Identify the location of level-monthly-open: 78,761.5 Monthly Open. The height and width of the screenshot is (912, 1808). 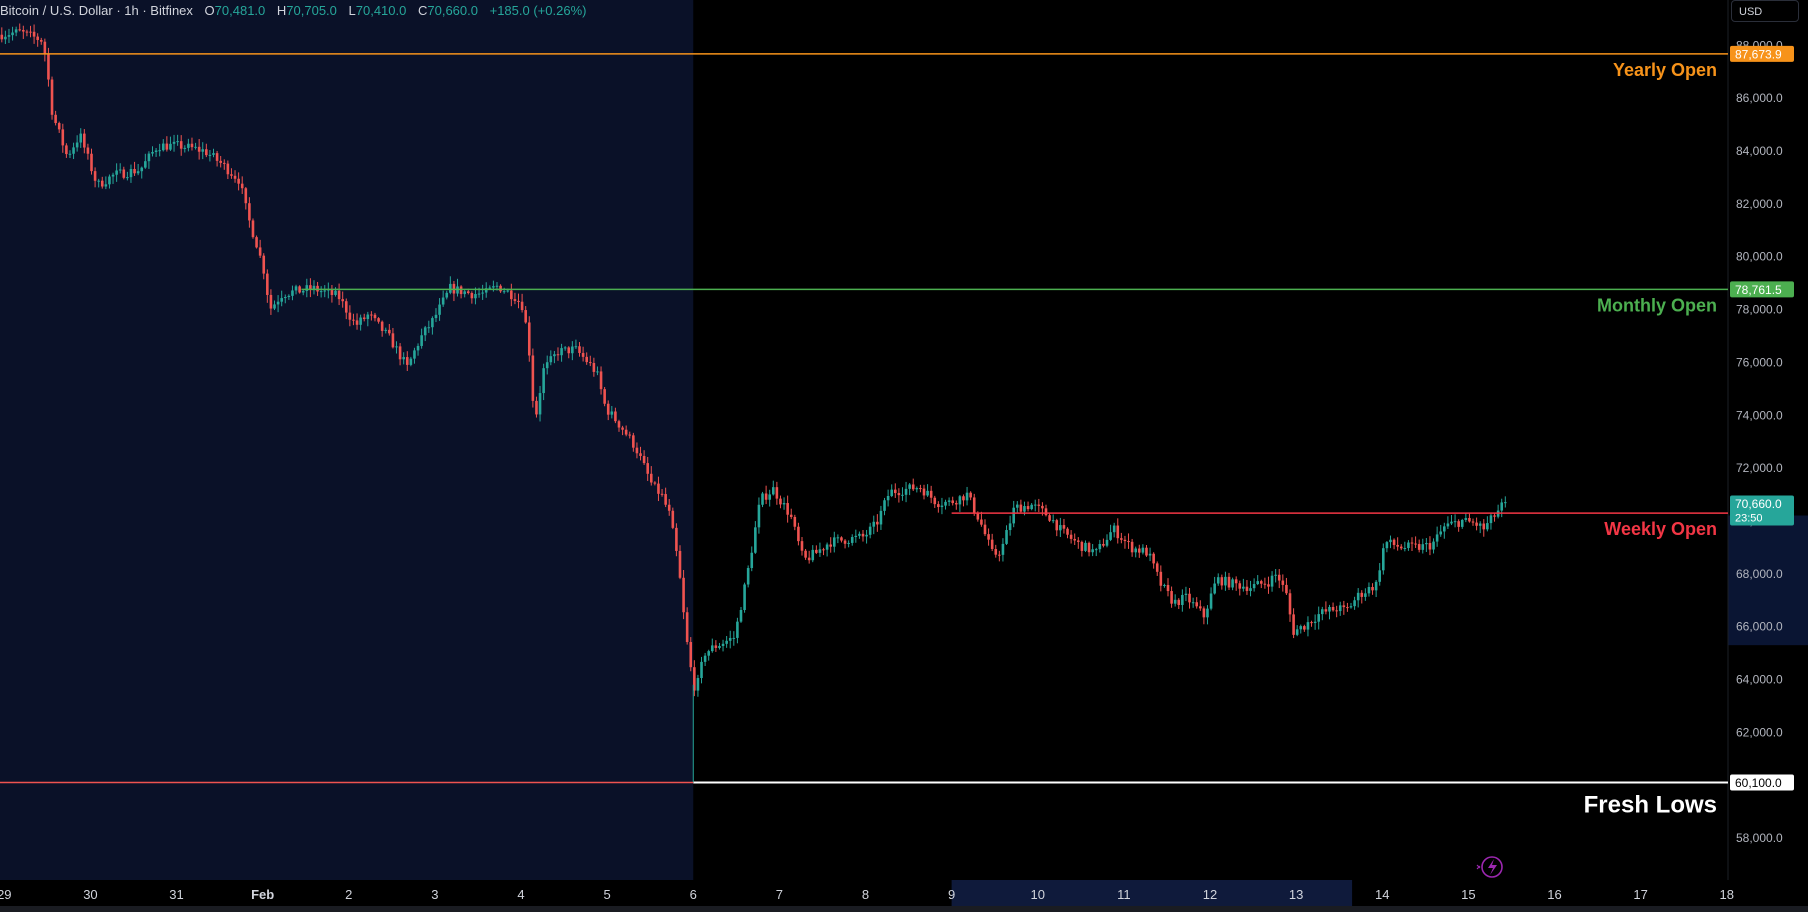
(1047, 298).